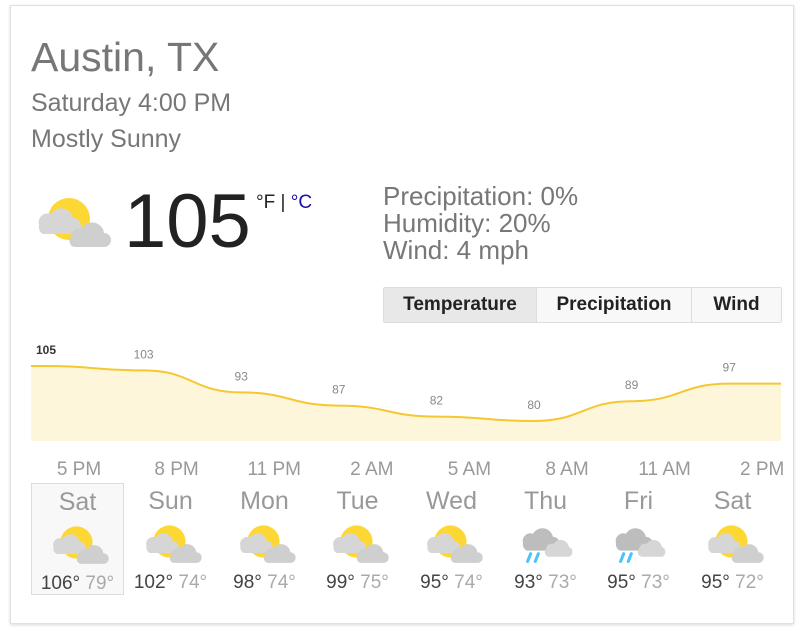 This screenshot has width=804, height=630. What do you see at coordinates (79, 469) in the screenshot?
I see `time-label: 5 PM` at bounding box center [79, 469].